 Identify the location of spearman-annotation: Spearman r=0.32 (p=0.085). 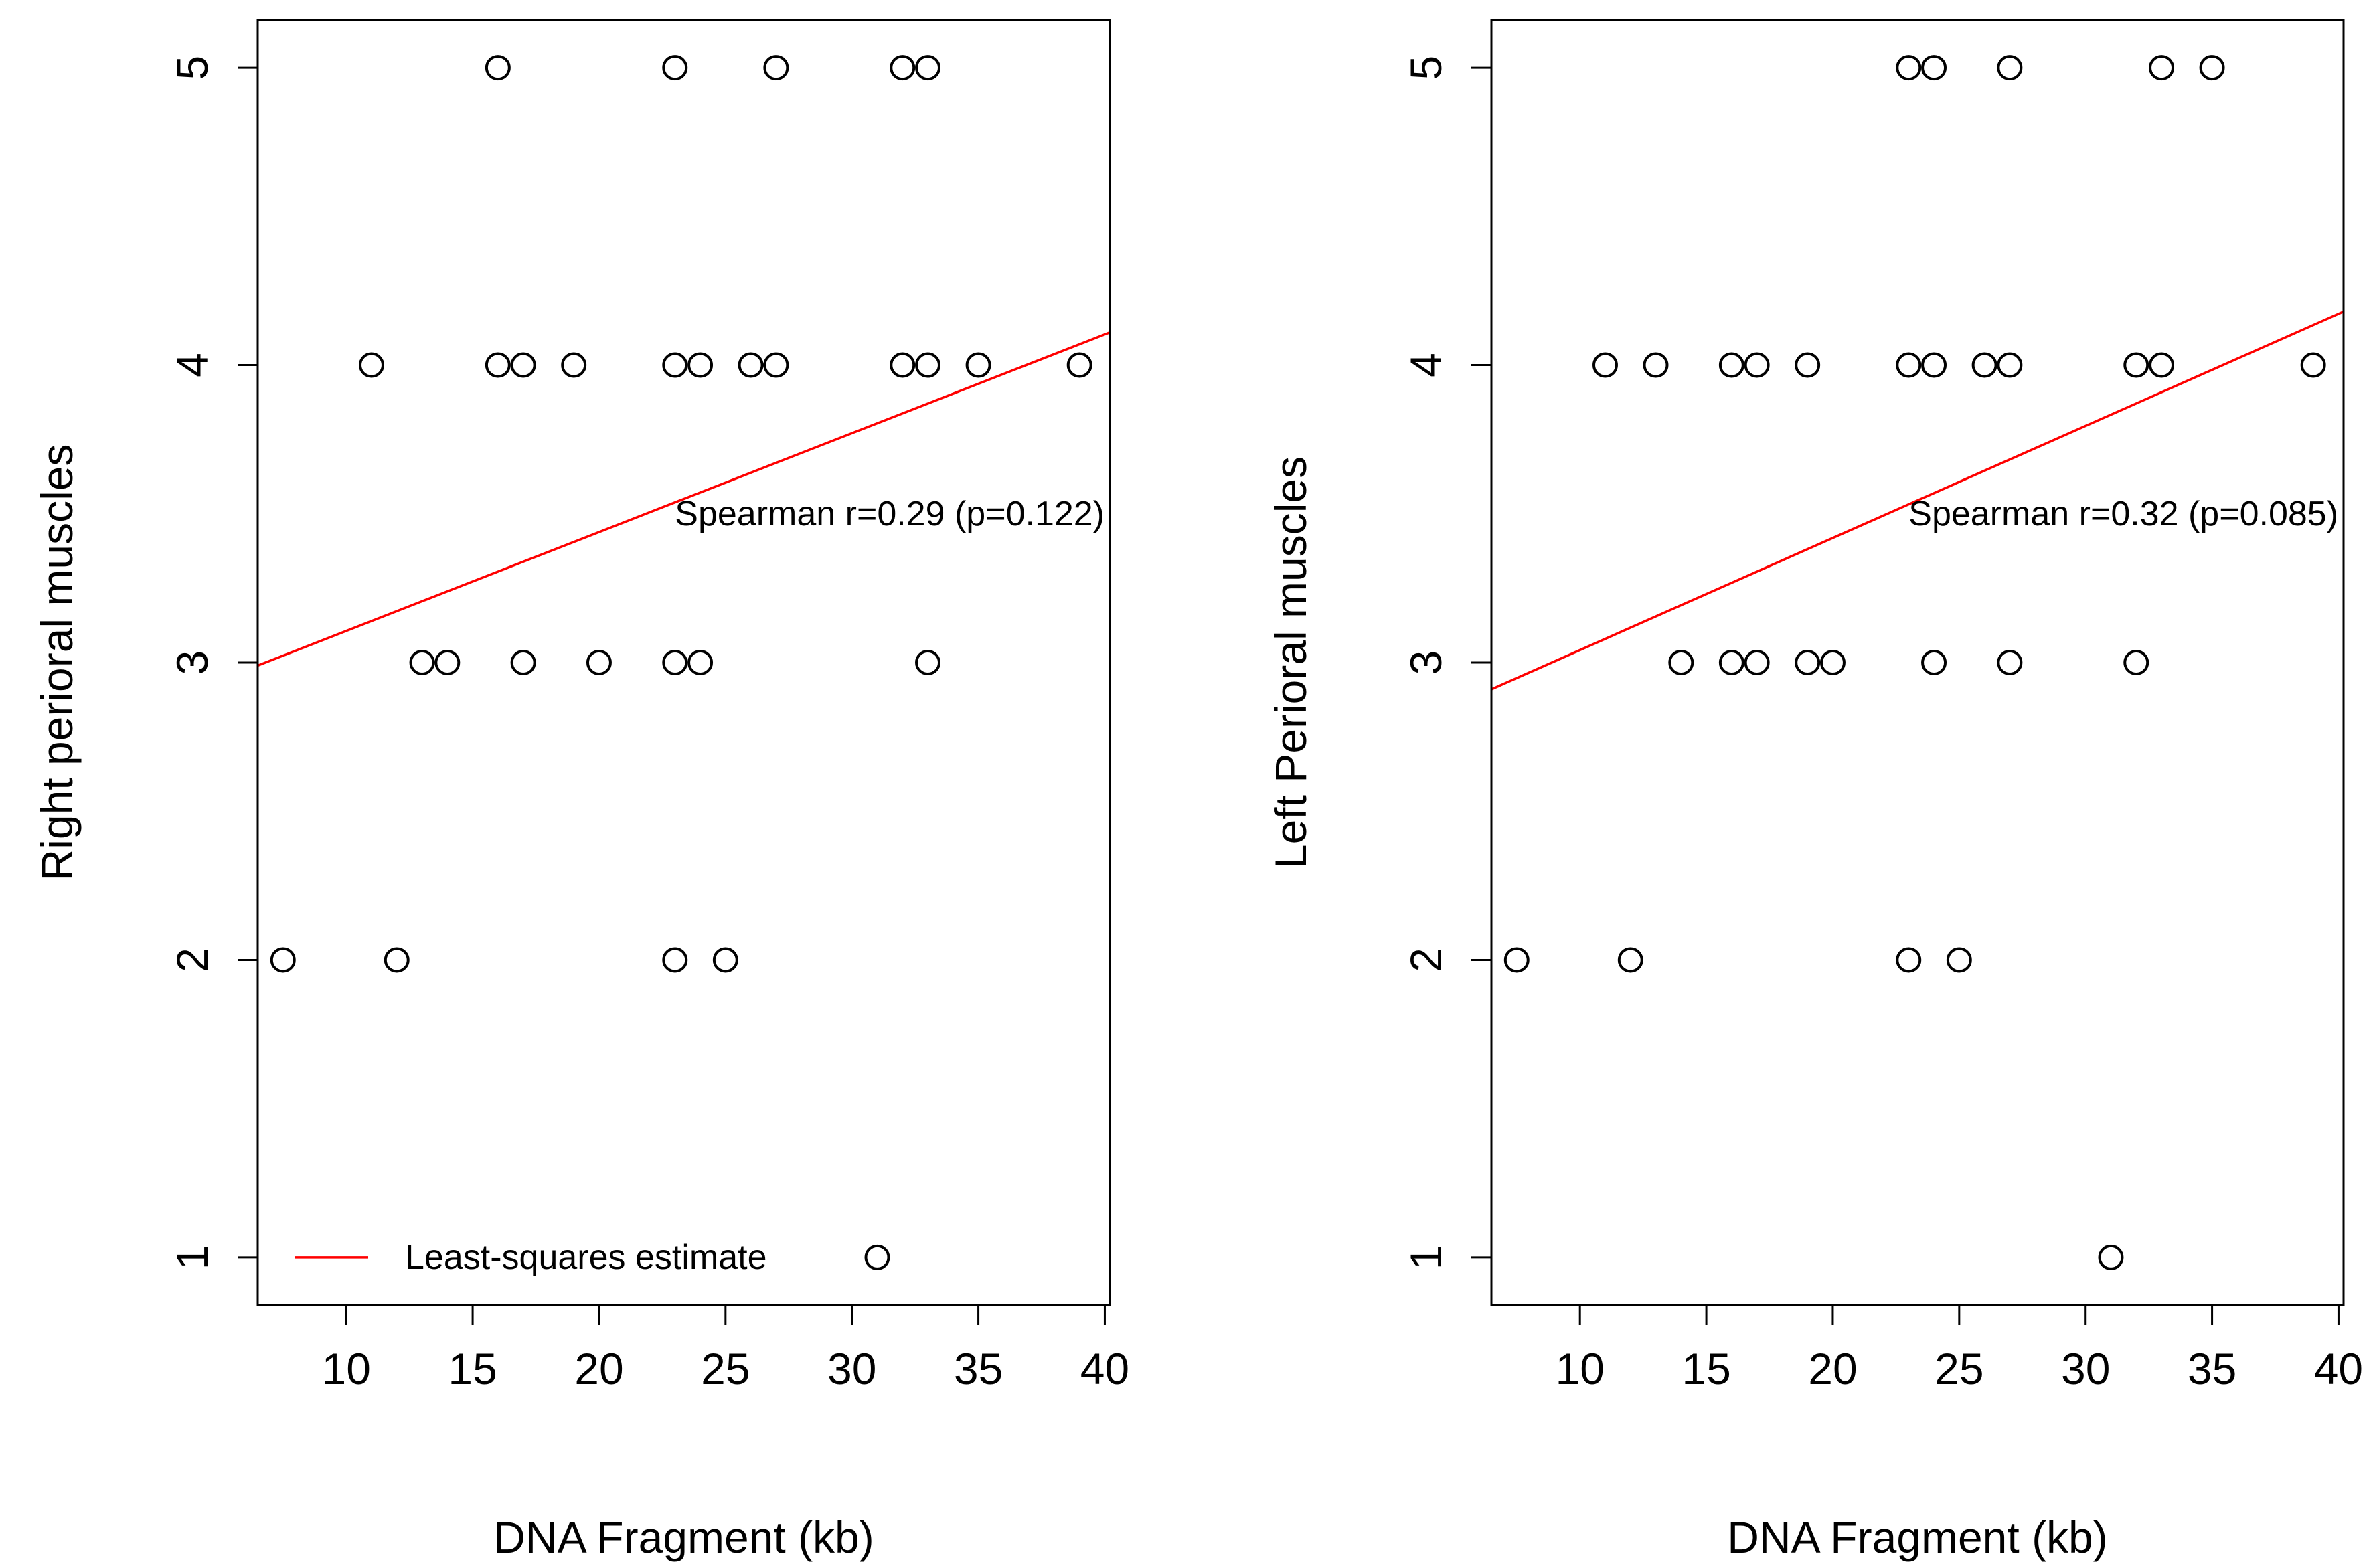
(2123, 514).